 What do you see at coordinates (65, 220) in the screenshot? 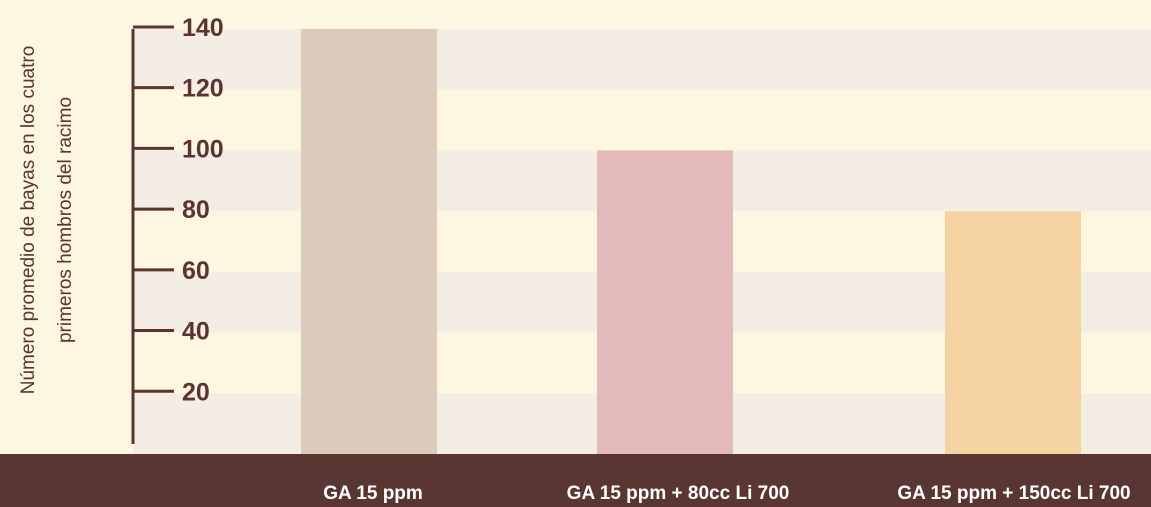
I see `y-axis-title-line-2: primeros hombros del racimo` at bounding box center [65, 220].